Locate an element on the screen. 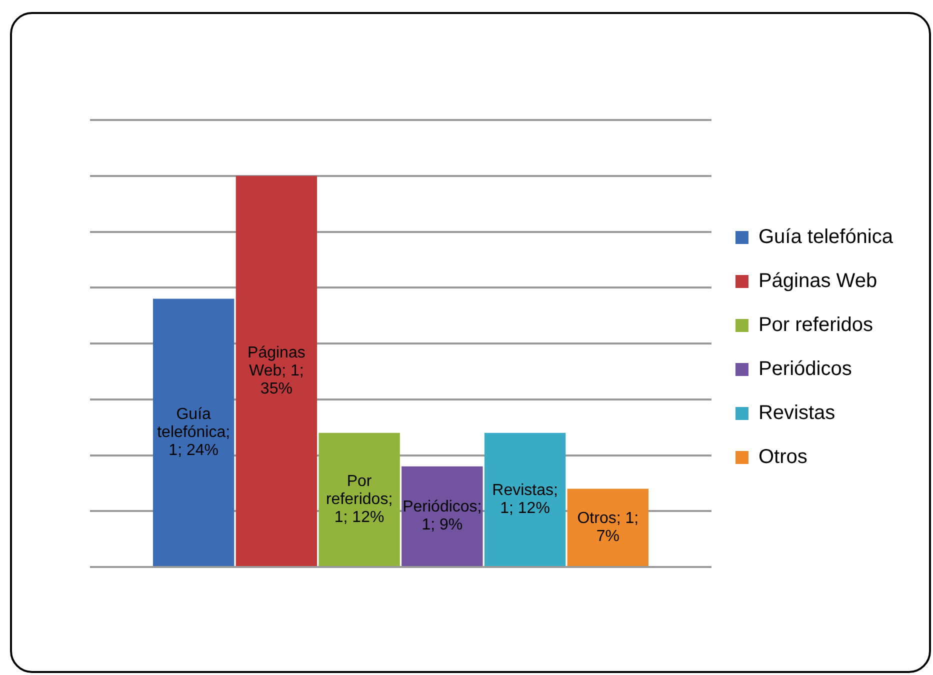  legend-label: Revistas is located at coordinates (797, 413).